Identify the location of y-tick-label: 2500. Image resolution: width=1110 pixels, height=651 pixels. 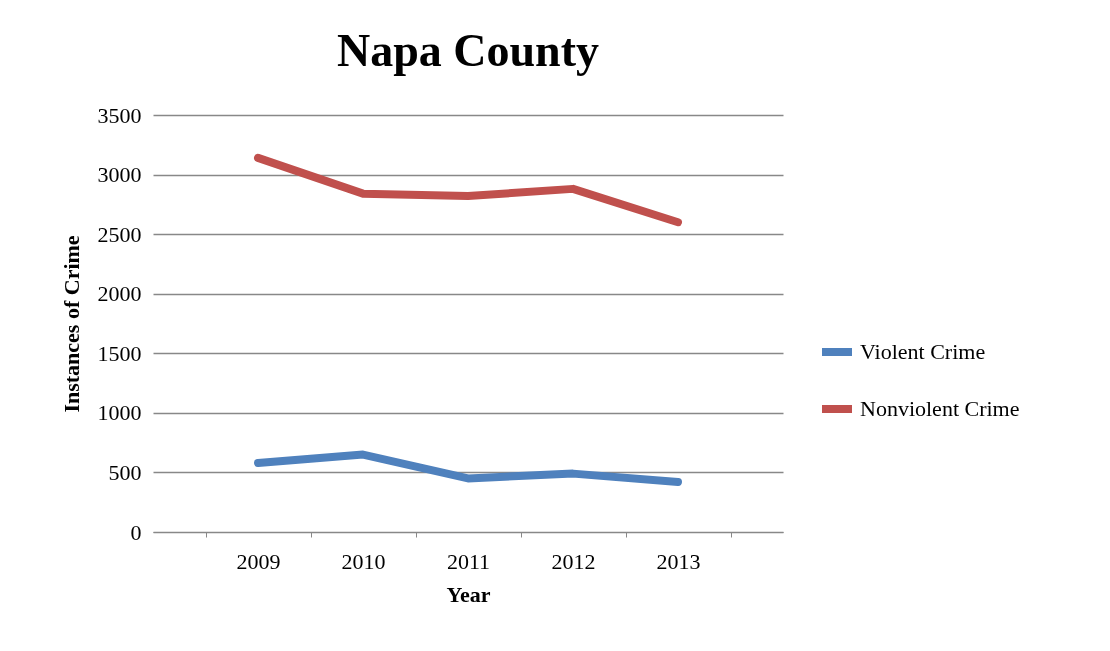
(119, 234).